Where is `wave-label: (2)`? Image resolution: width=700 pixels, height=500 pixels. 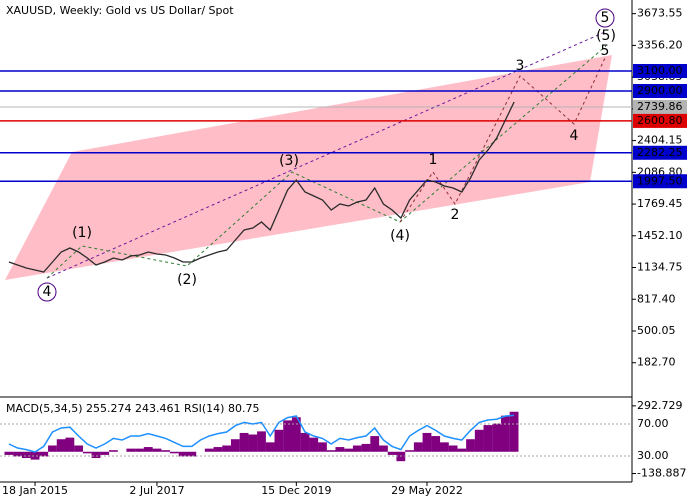
wave-label: (2) is located at coordinates (187, 280).